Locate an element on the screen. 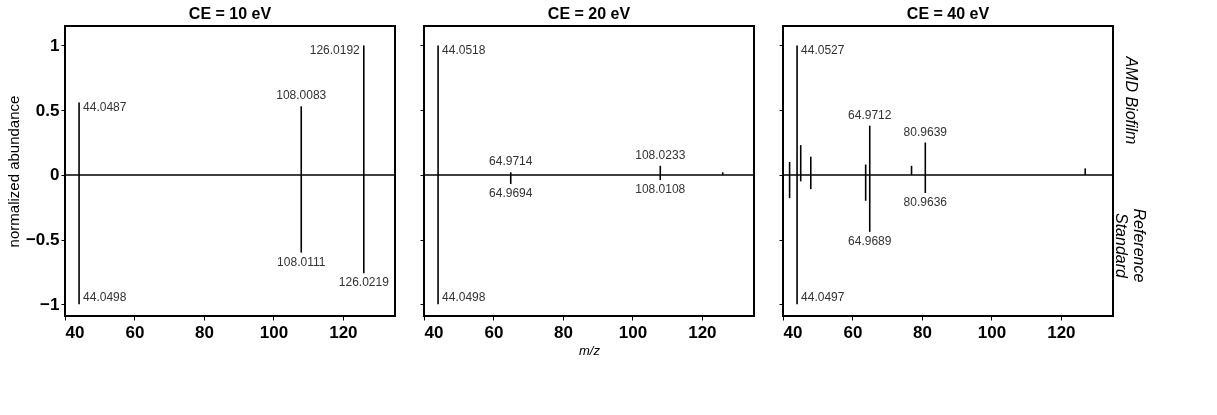  annotation: 64.9712 is located at coordinates (870, 114).